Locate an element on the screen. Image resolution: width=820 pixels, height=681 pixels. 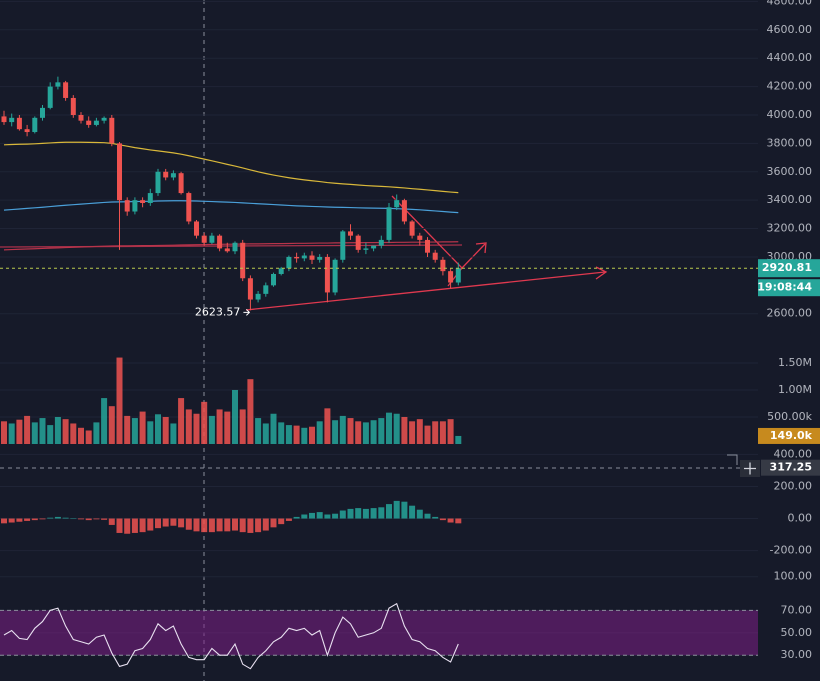
y-tick-label: 4000.00 is located at coordinates (790, 114).